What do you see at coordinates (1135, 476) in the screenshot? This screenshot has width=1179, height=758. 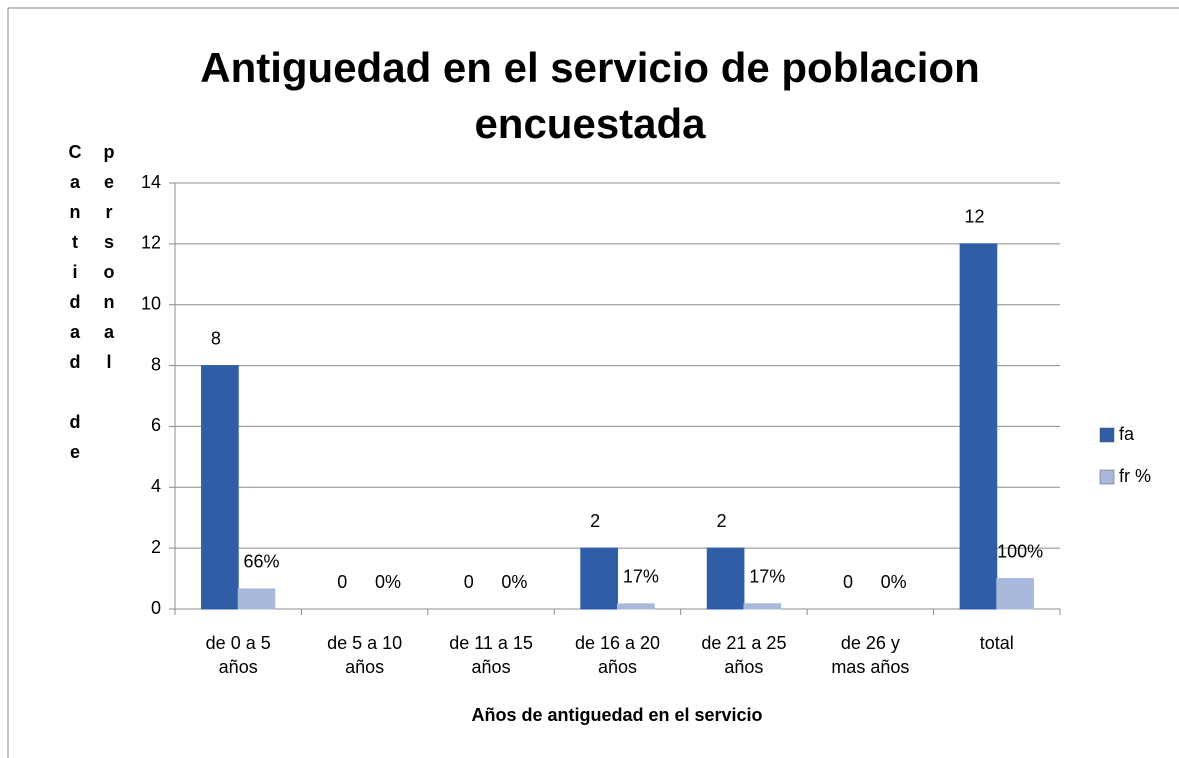 I see `legend-label: fr %` at bounding box center [1135, 476].